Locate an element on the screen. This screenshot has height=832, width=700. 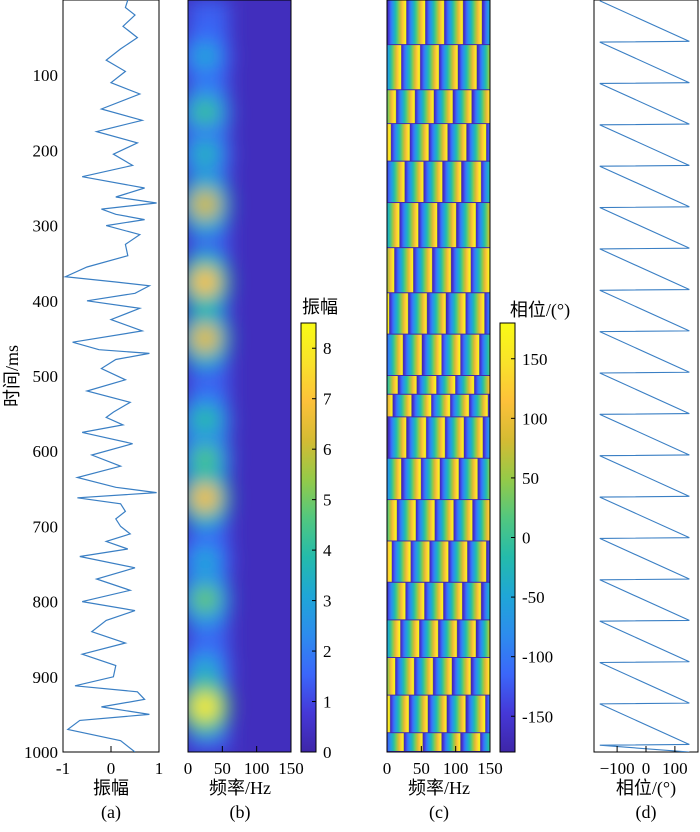
y-tick-label: 800 is located at coordinates (46, 602).